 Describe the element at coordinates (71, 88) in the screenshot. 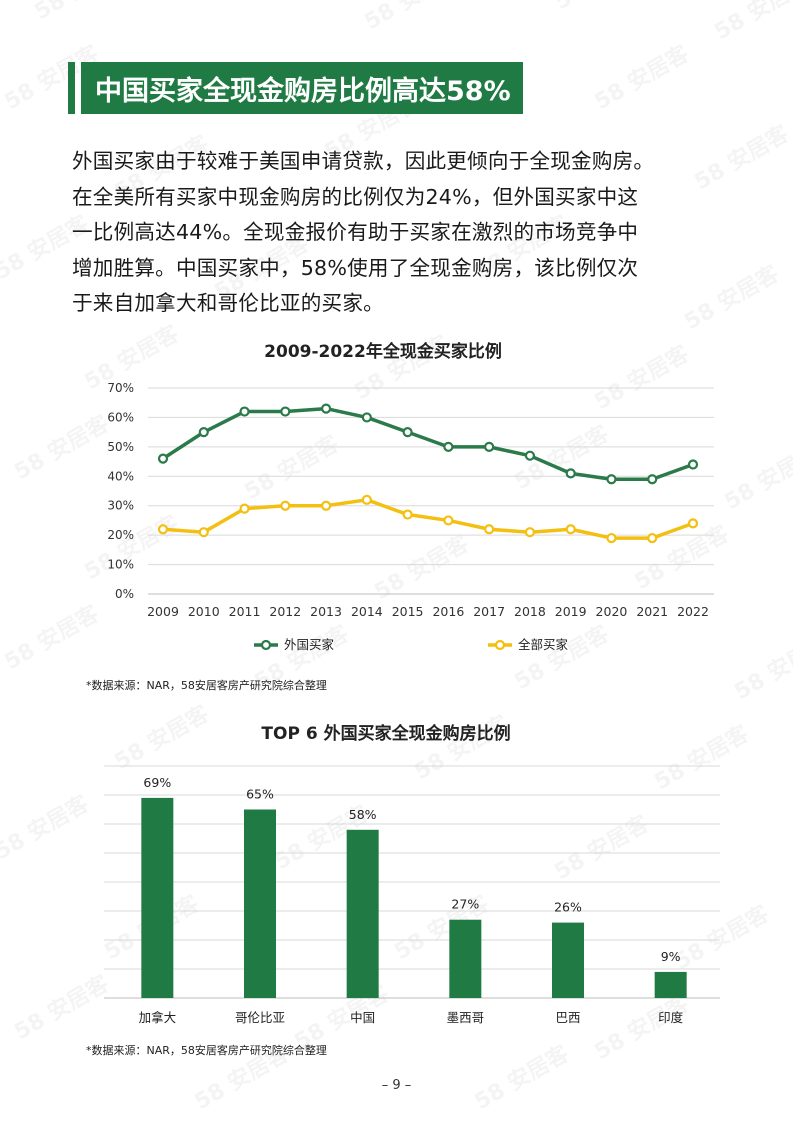

I see `title-accent-stripe` at that location.